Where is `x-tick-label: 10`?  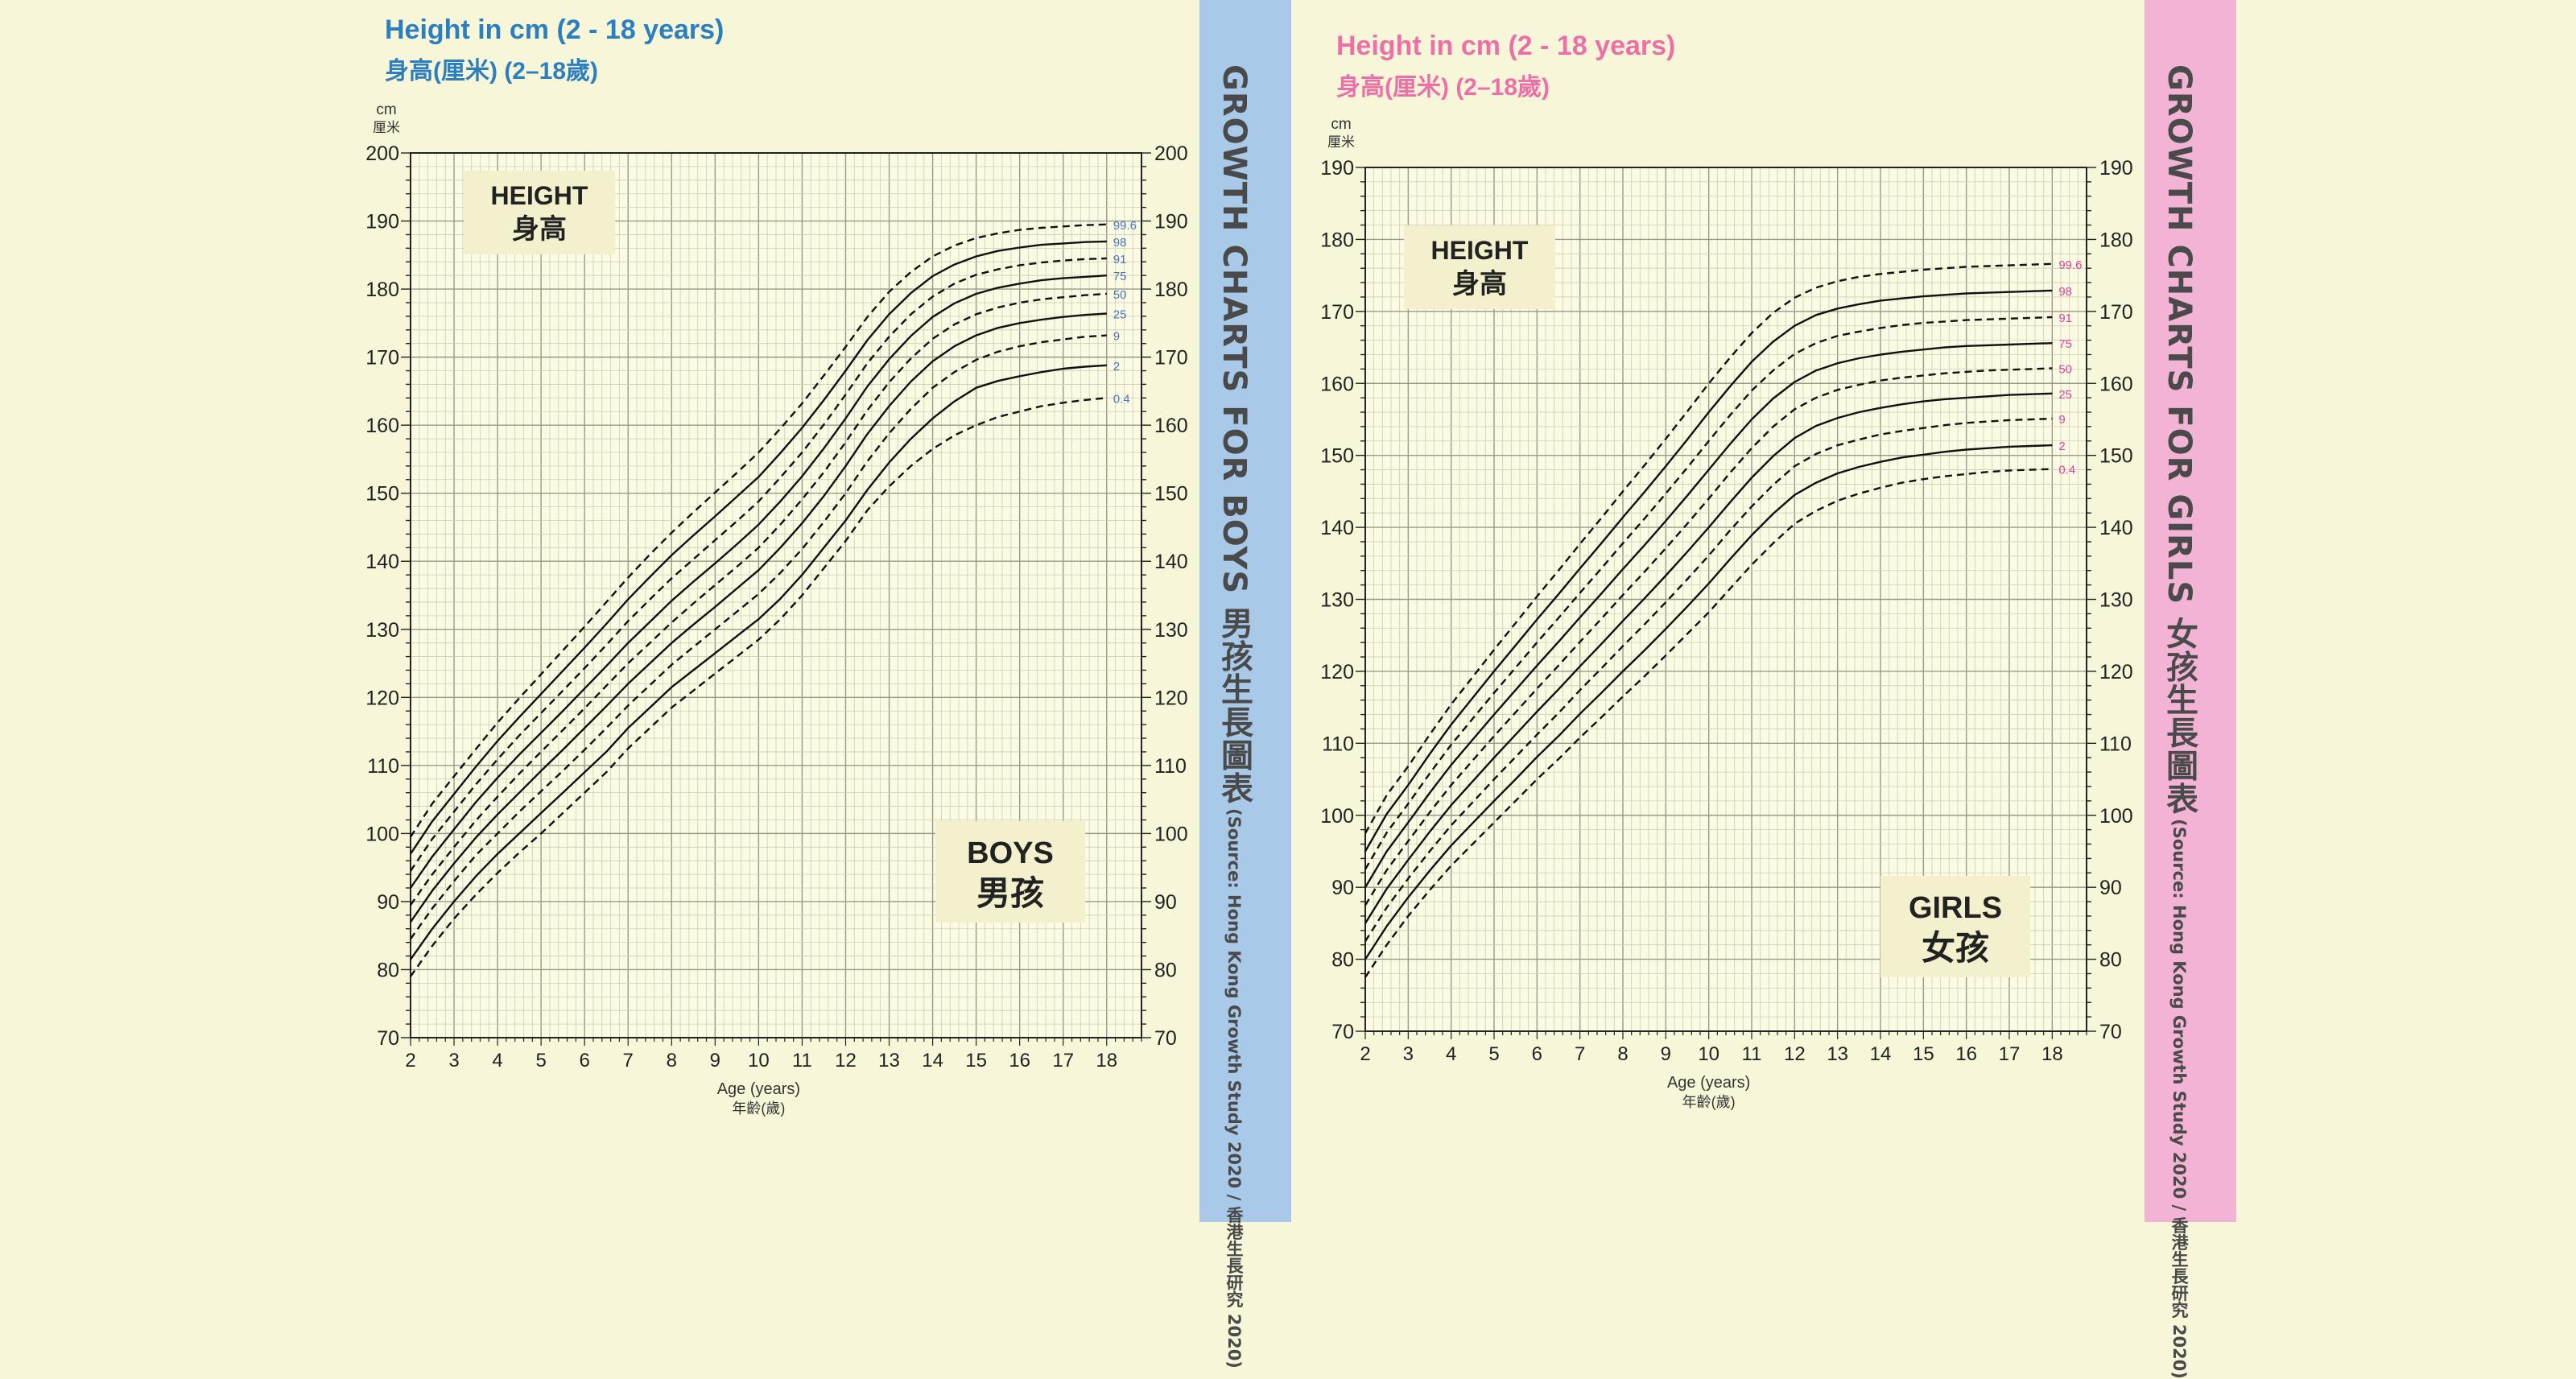
x-tick-label: 10 is located at coordinates (1708, 1054).